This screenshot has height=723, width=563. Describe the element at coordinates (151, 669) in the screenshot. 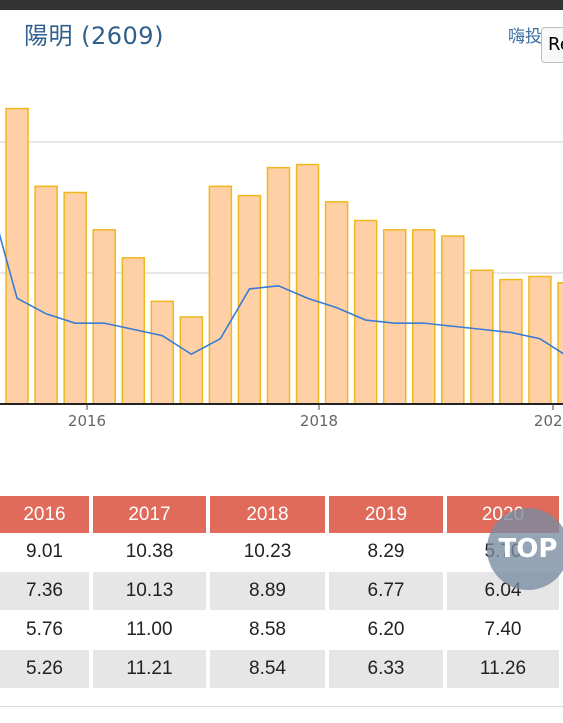

I see `table-cell: 11.21` at that location.